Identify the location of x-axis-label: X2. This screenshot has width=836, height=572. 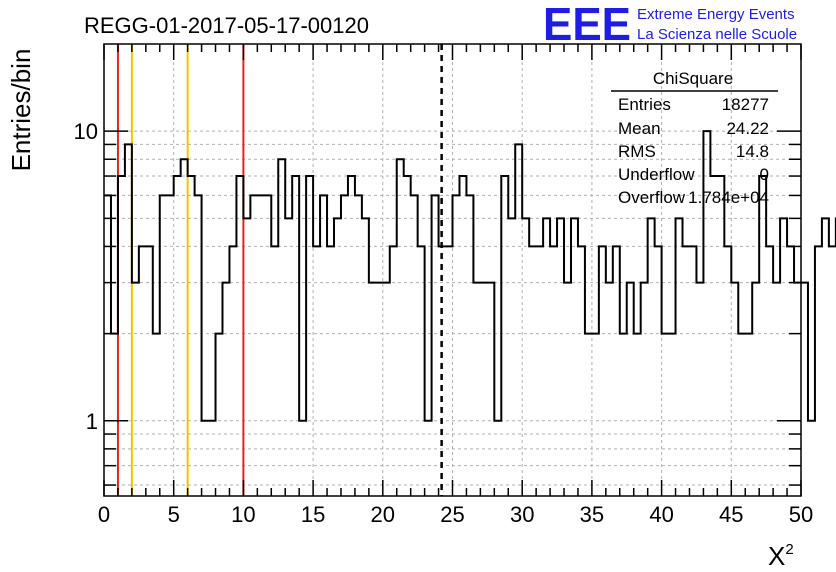
(781, 556).